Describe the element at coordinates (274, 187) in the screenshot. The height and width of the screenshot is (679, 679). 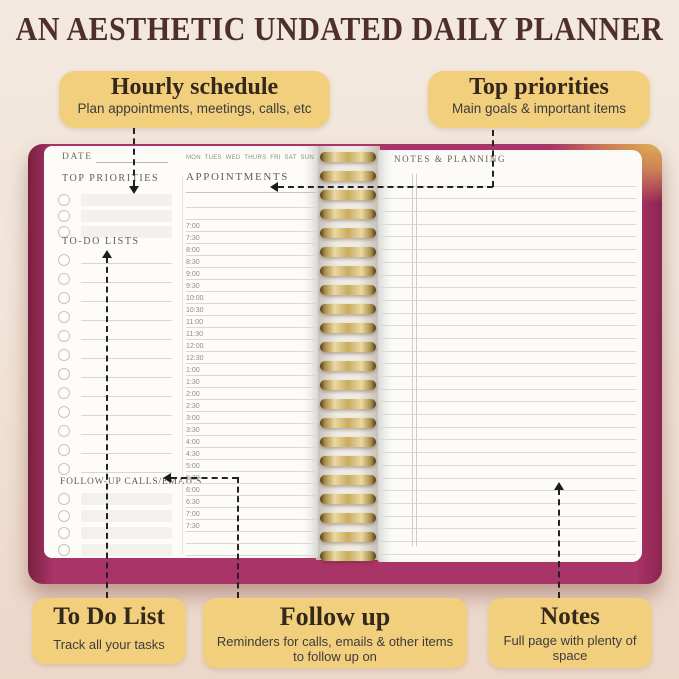
I see `arrow-top-priorities-head-icon` at that location.